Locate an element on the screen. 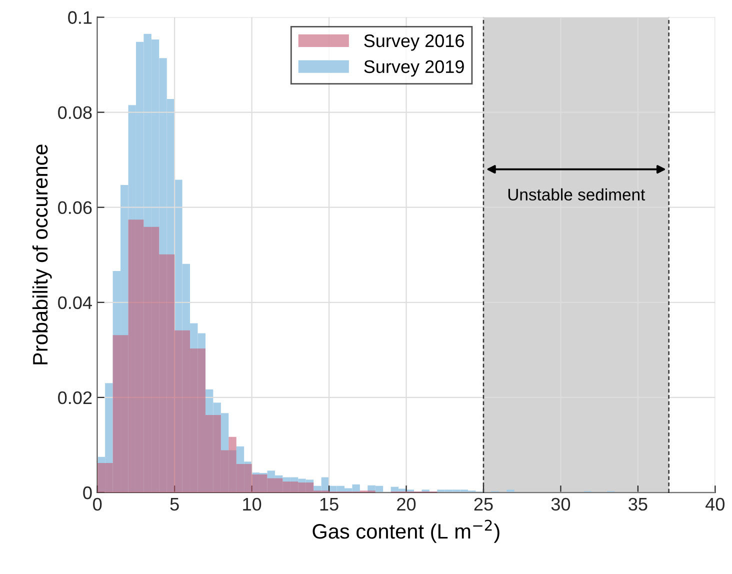 This screenshot has height=574, width=732. y-tick-label: 0.08 is located at coordinates (75, 112).